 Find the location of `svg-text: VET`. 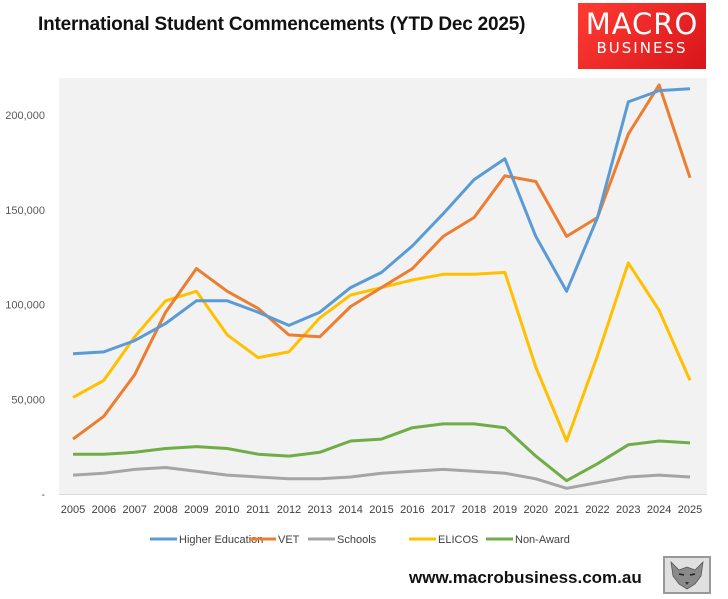

svg-text: VET is located at coordinates (289, 540).